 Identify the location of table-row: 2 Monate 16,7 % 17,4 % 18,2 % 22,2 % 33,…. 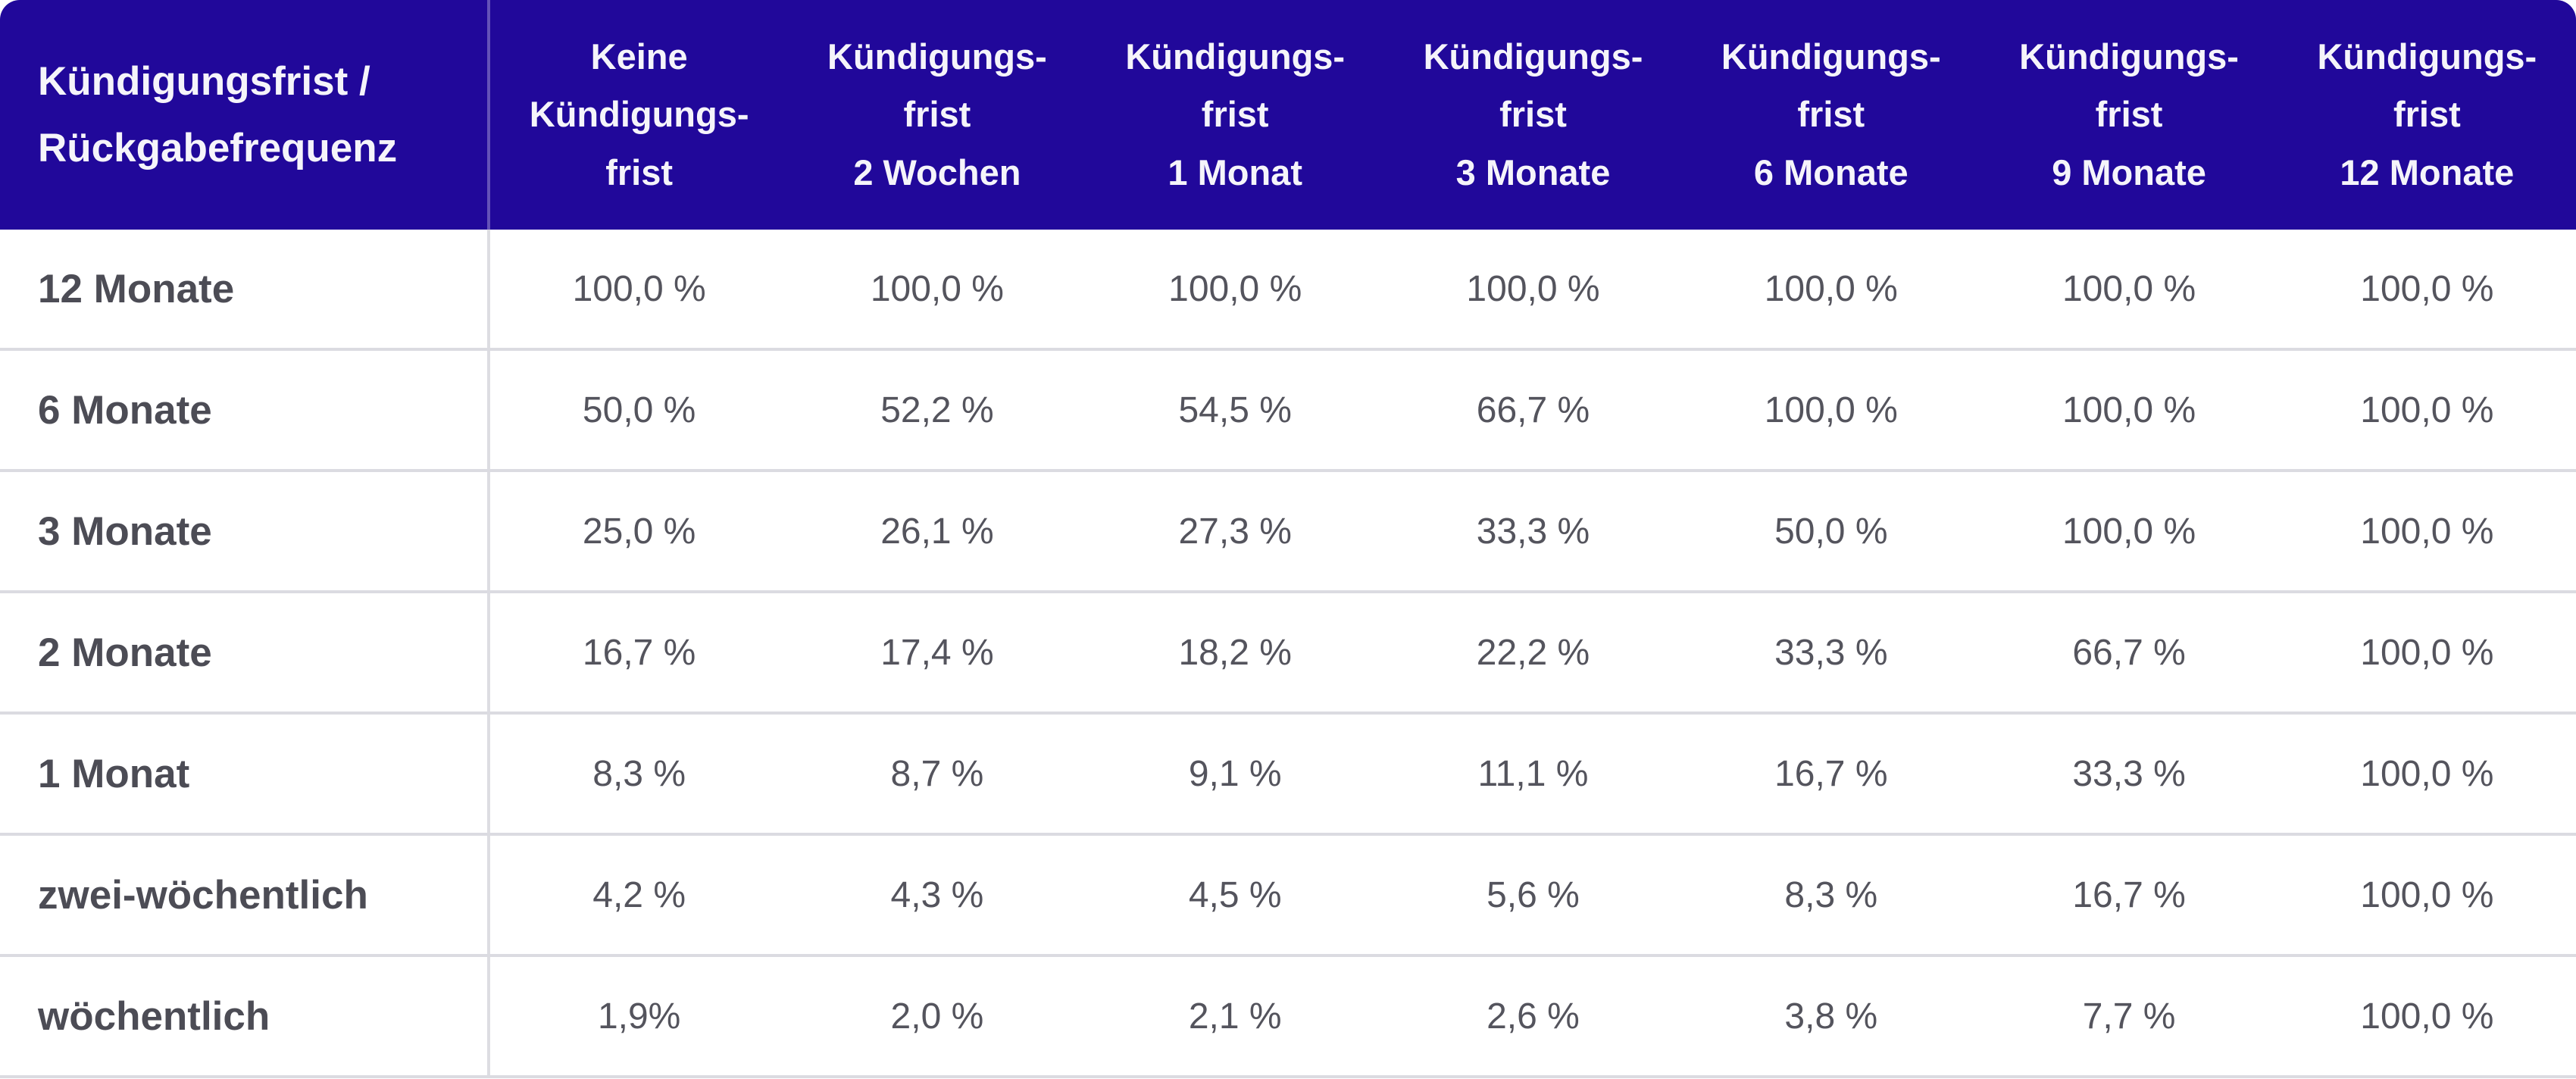
(1288, 654).